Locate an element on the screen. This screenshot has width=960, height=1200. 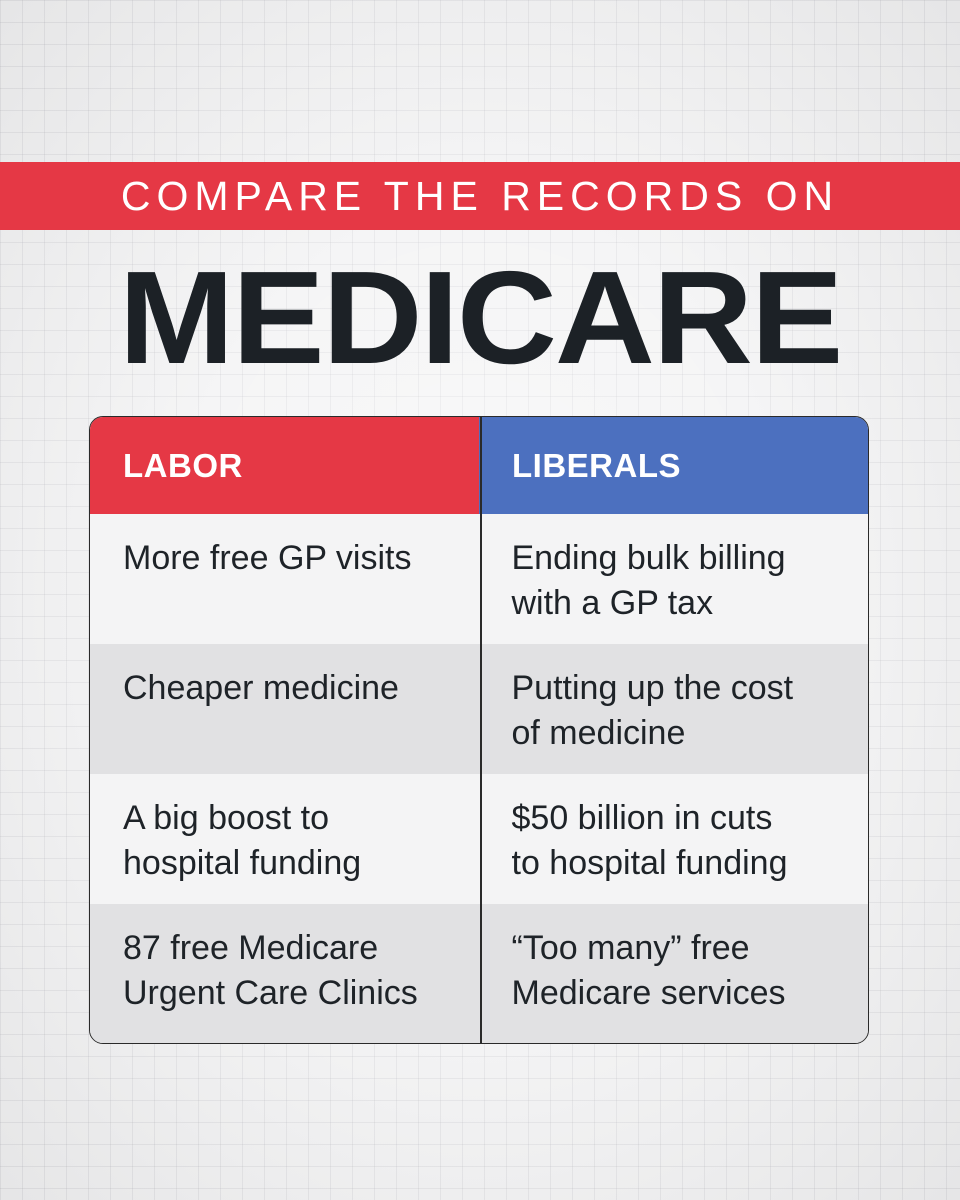
labor-cell: More free GP visits is located at coordinates (267, 558).